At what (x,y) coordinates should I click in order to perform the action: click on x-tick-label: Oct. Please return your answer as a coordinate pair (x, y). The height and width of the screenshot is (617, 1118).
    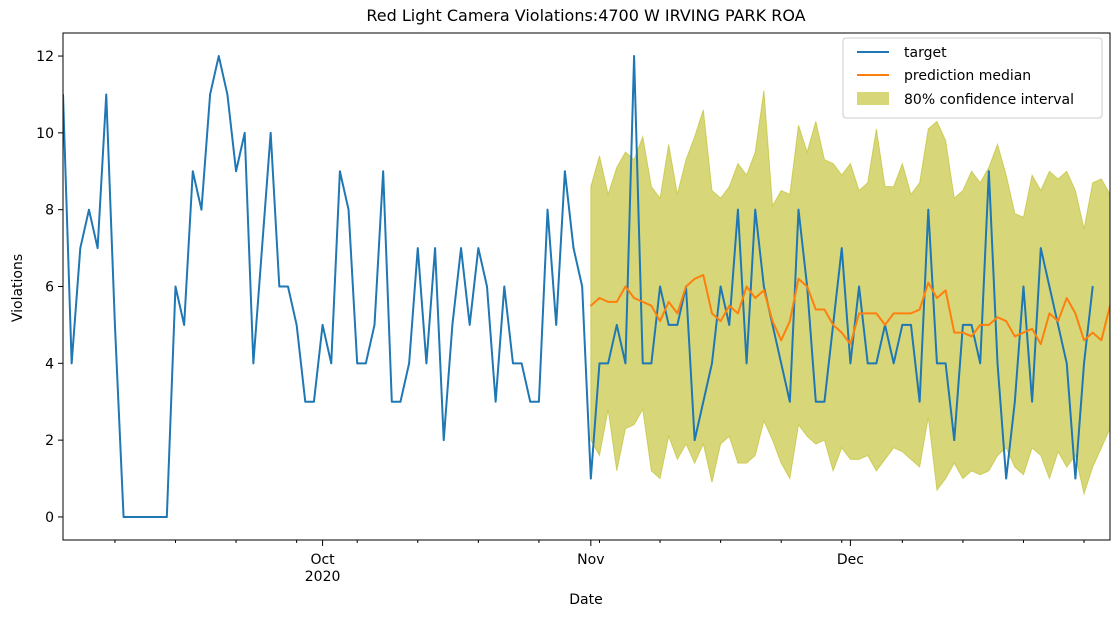
    Looking at the image, I should click on (322, 560).